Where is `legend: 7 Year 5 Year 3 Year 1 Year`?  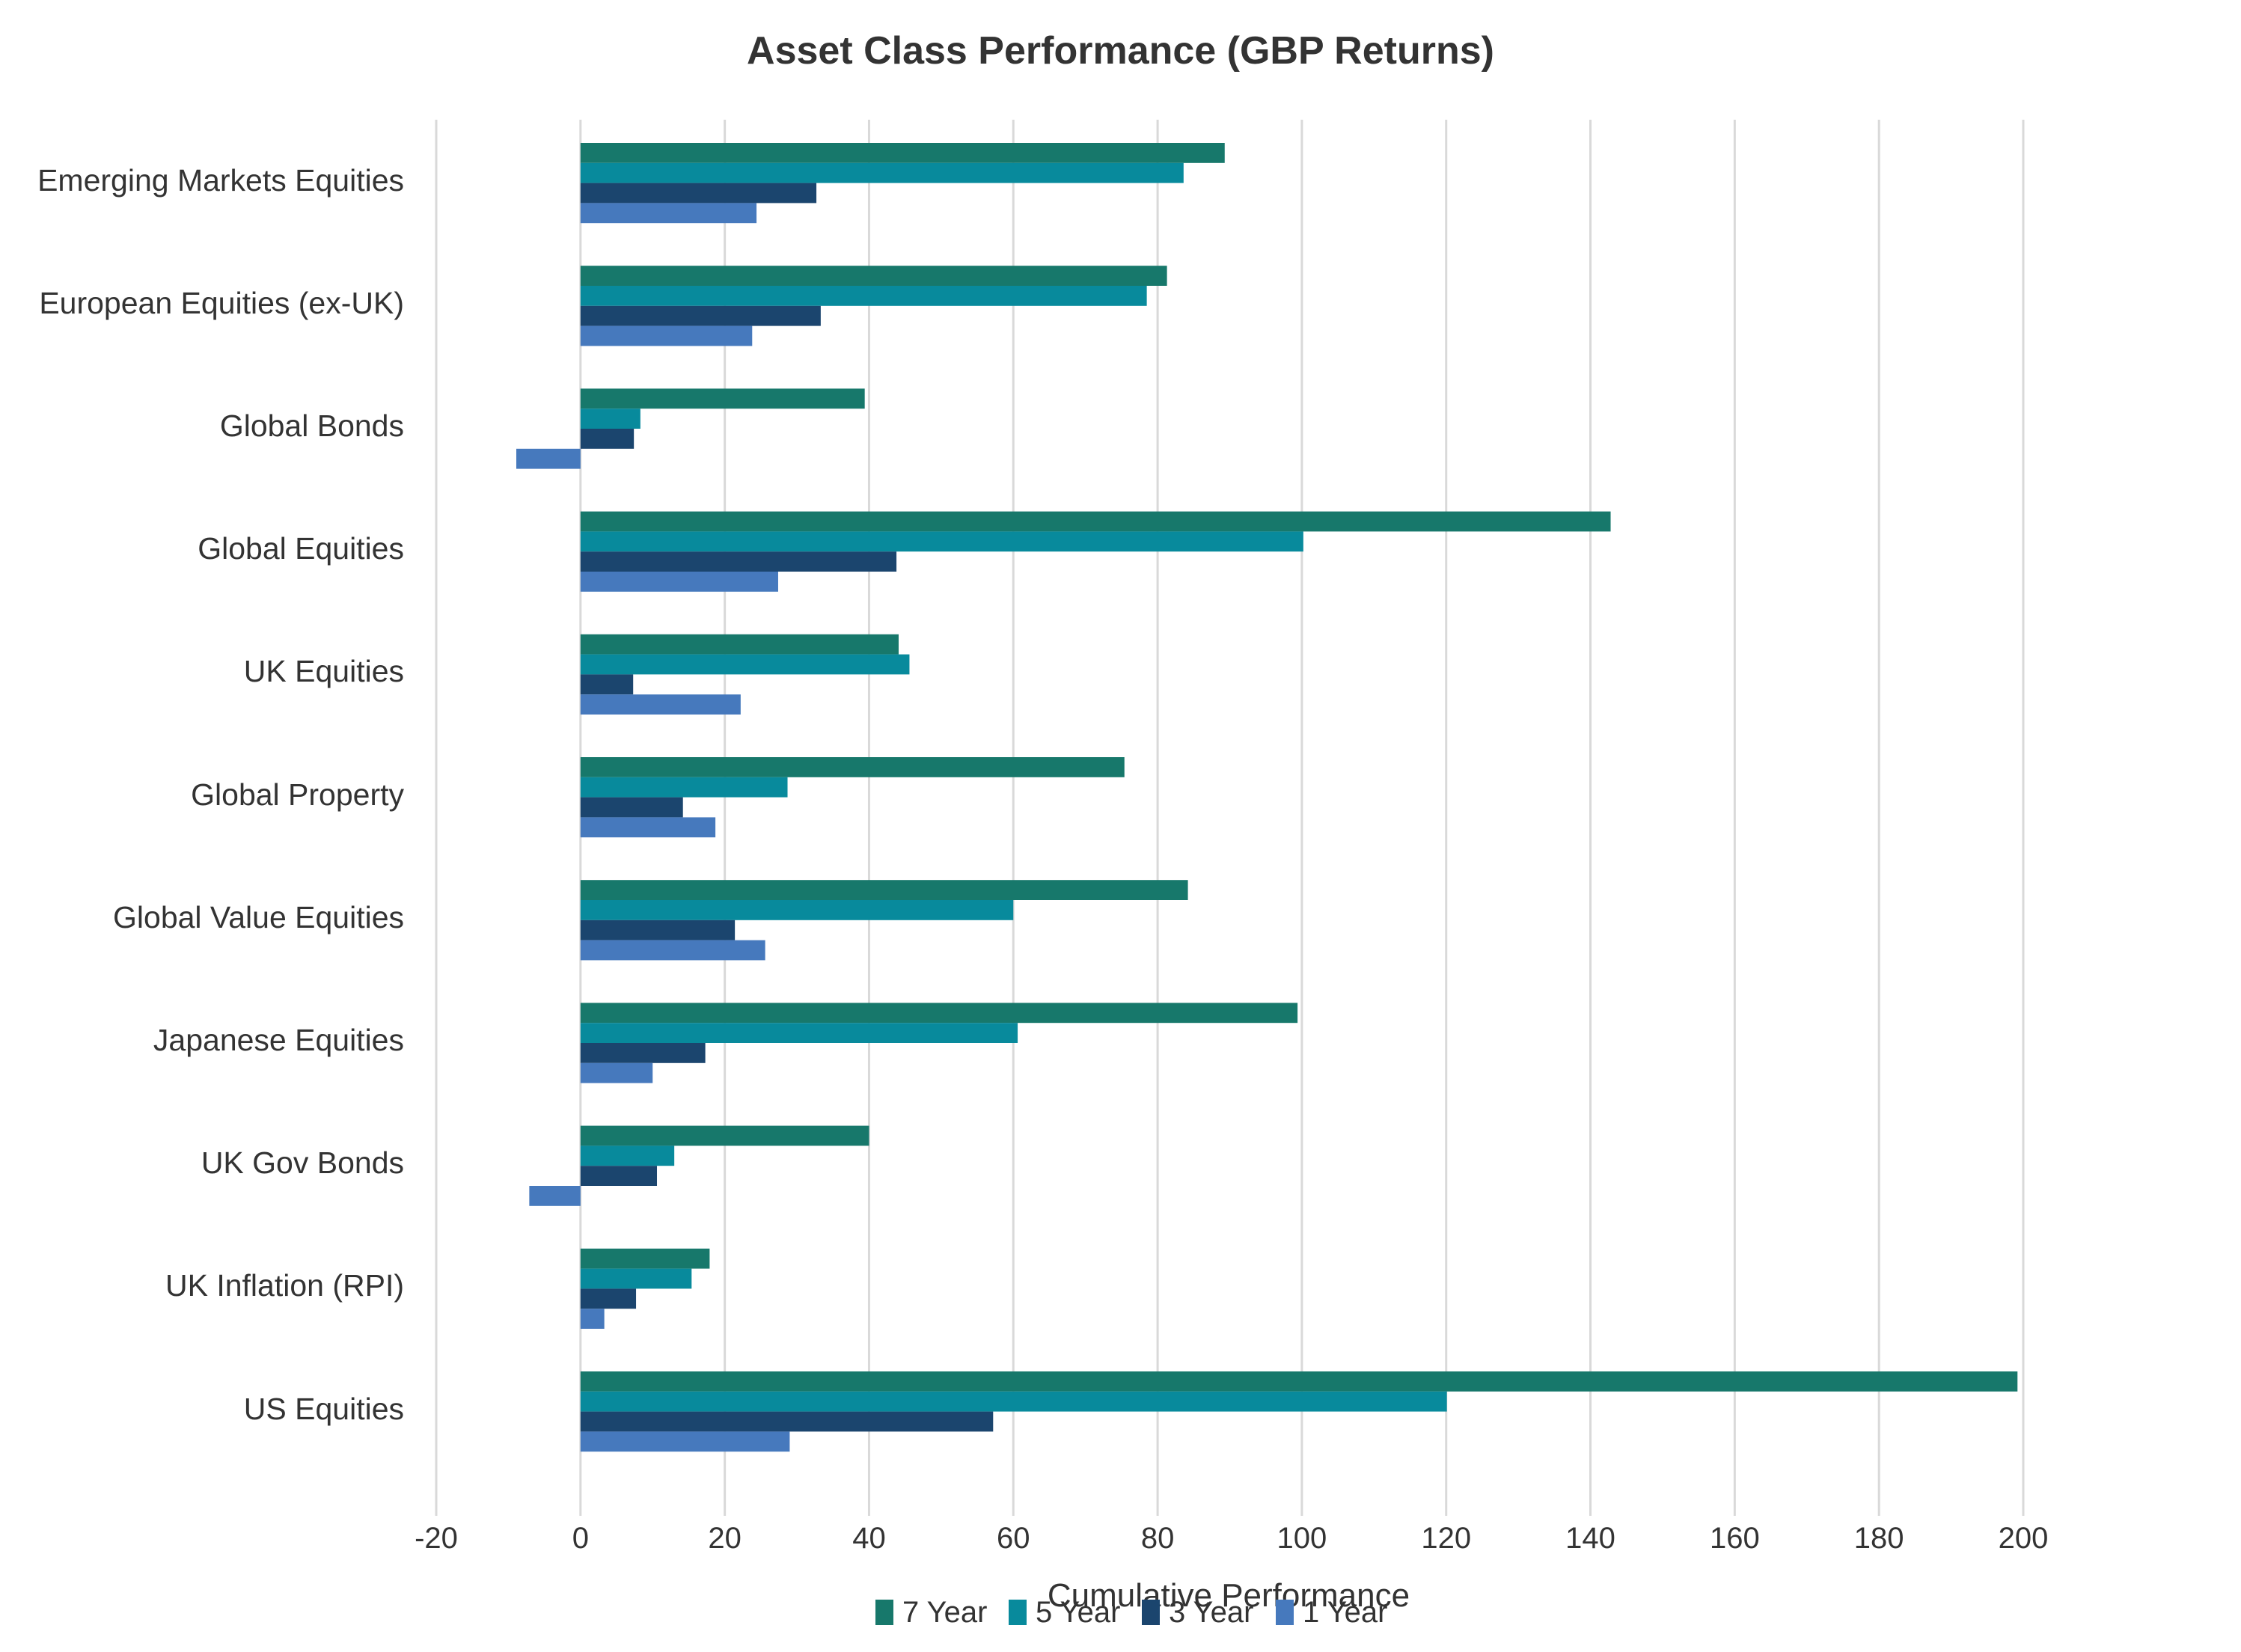 legend: 7 Year 5 Year 3 Year 1 Year is located at coordinates (1120, 1612).